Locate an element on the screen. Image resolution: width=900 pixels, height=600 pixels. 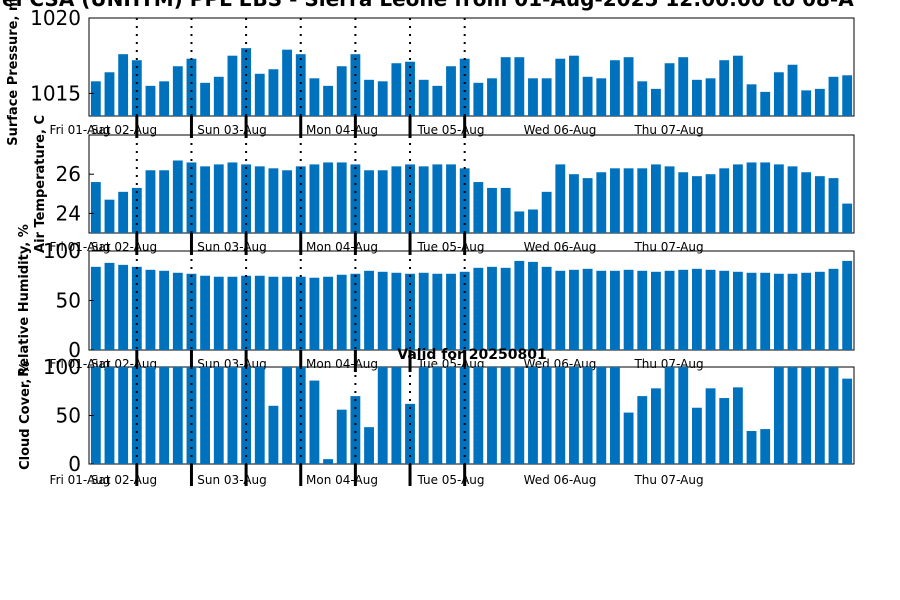
cloud-cover-day-label: Wed 06-Aug is located at coordinates (560, 480).